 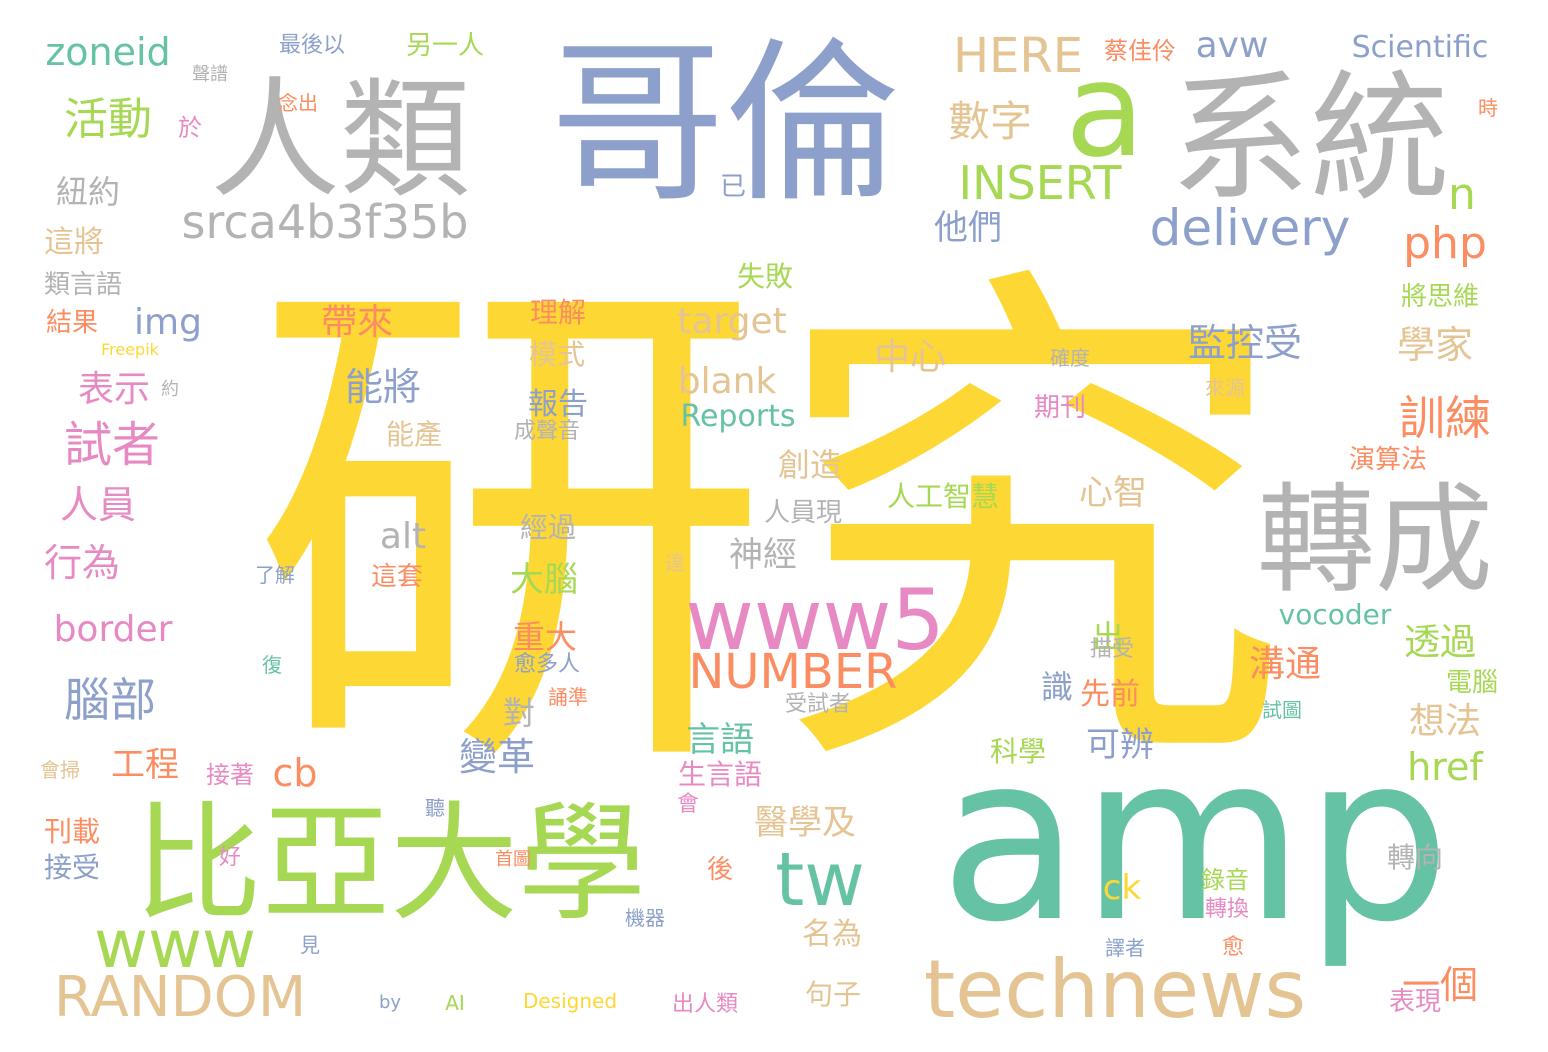 I want to click on word-lijie: 理解, so click(x=558, y=312).